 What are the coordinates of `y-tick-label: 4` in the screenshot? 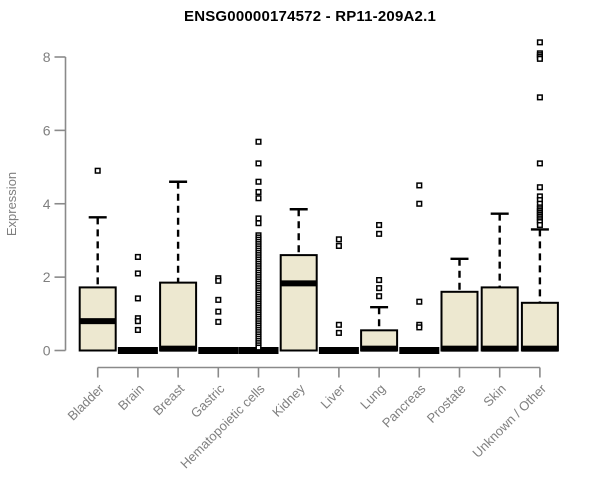 It's located at (47, 204).